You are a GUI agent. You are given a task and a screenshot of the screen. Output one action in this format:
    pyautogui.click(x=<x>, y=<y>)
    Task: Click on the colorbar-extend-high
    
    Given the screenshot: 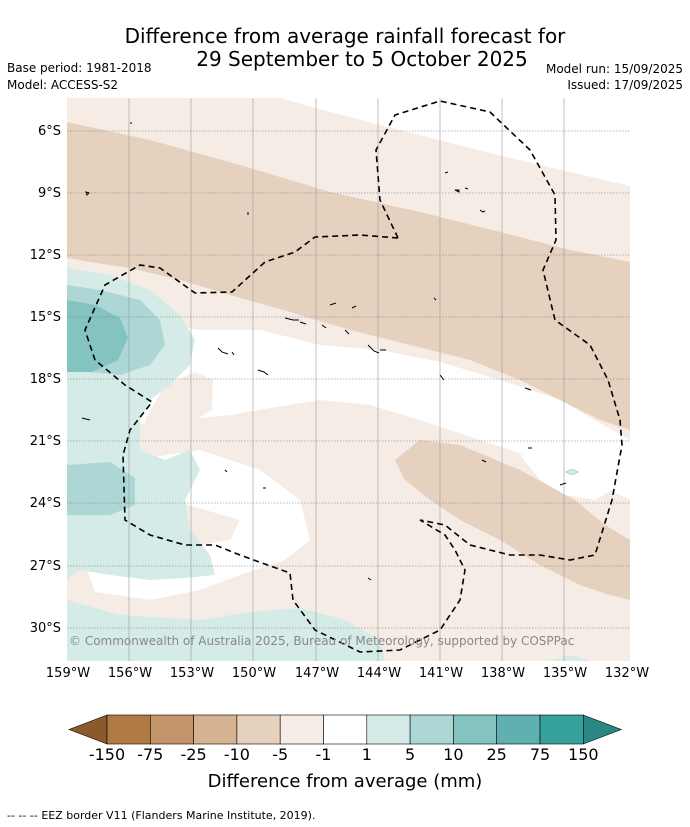 What is the action you would take?
    pyautogui.click(x=602, y=729)
    